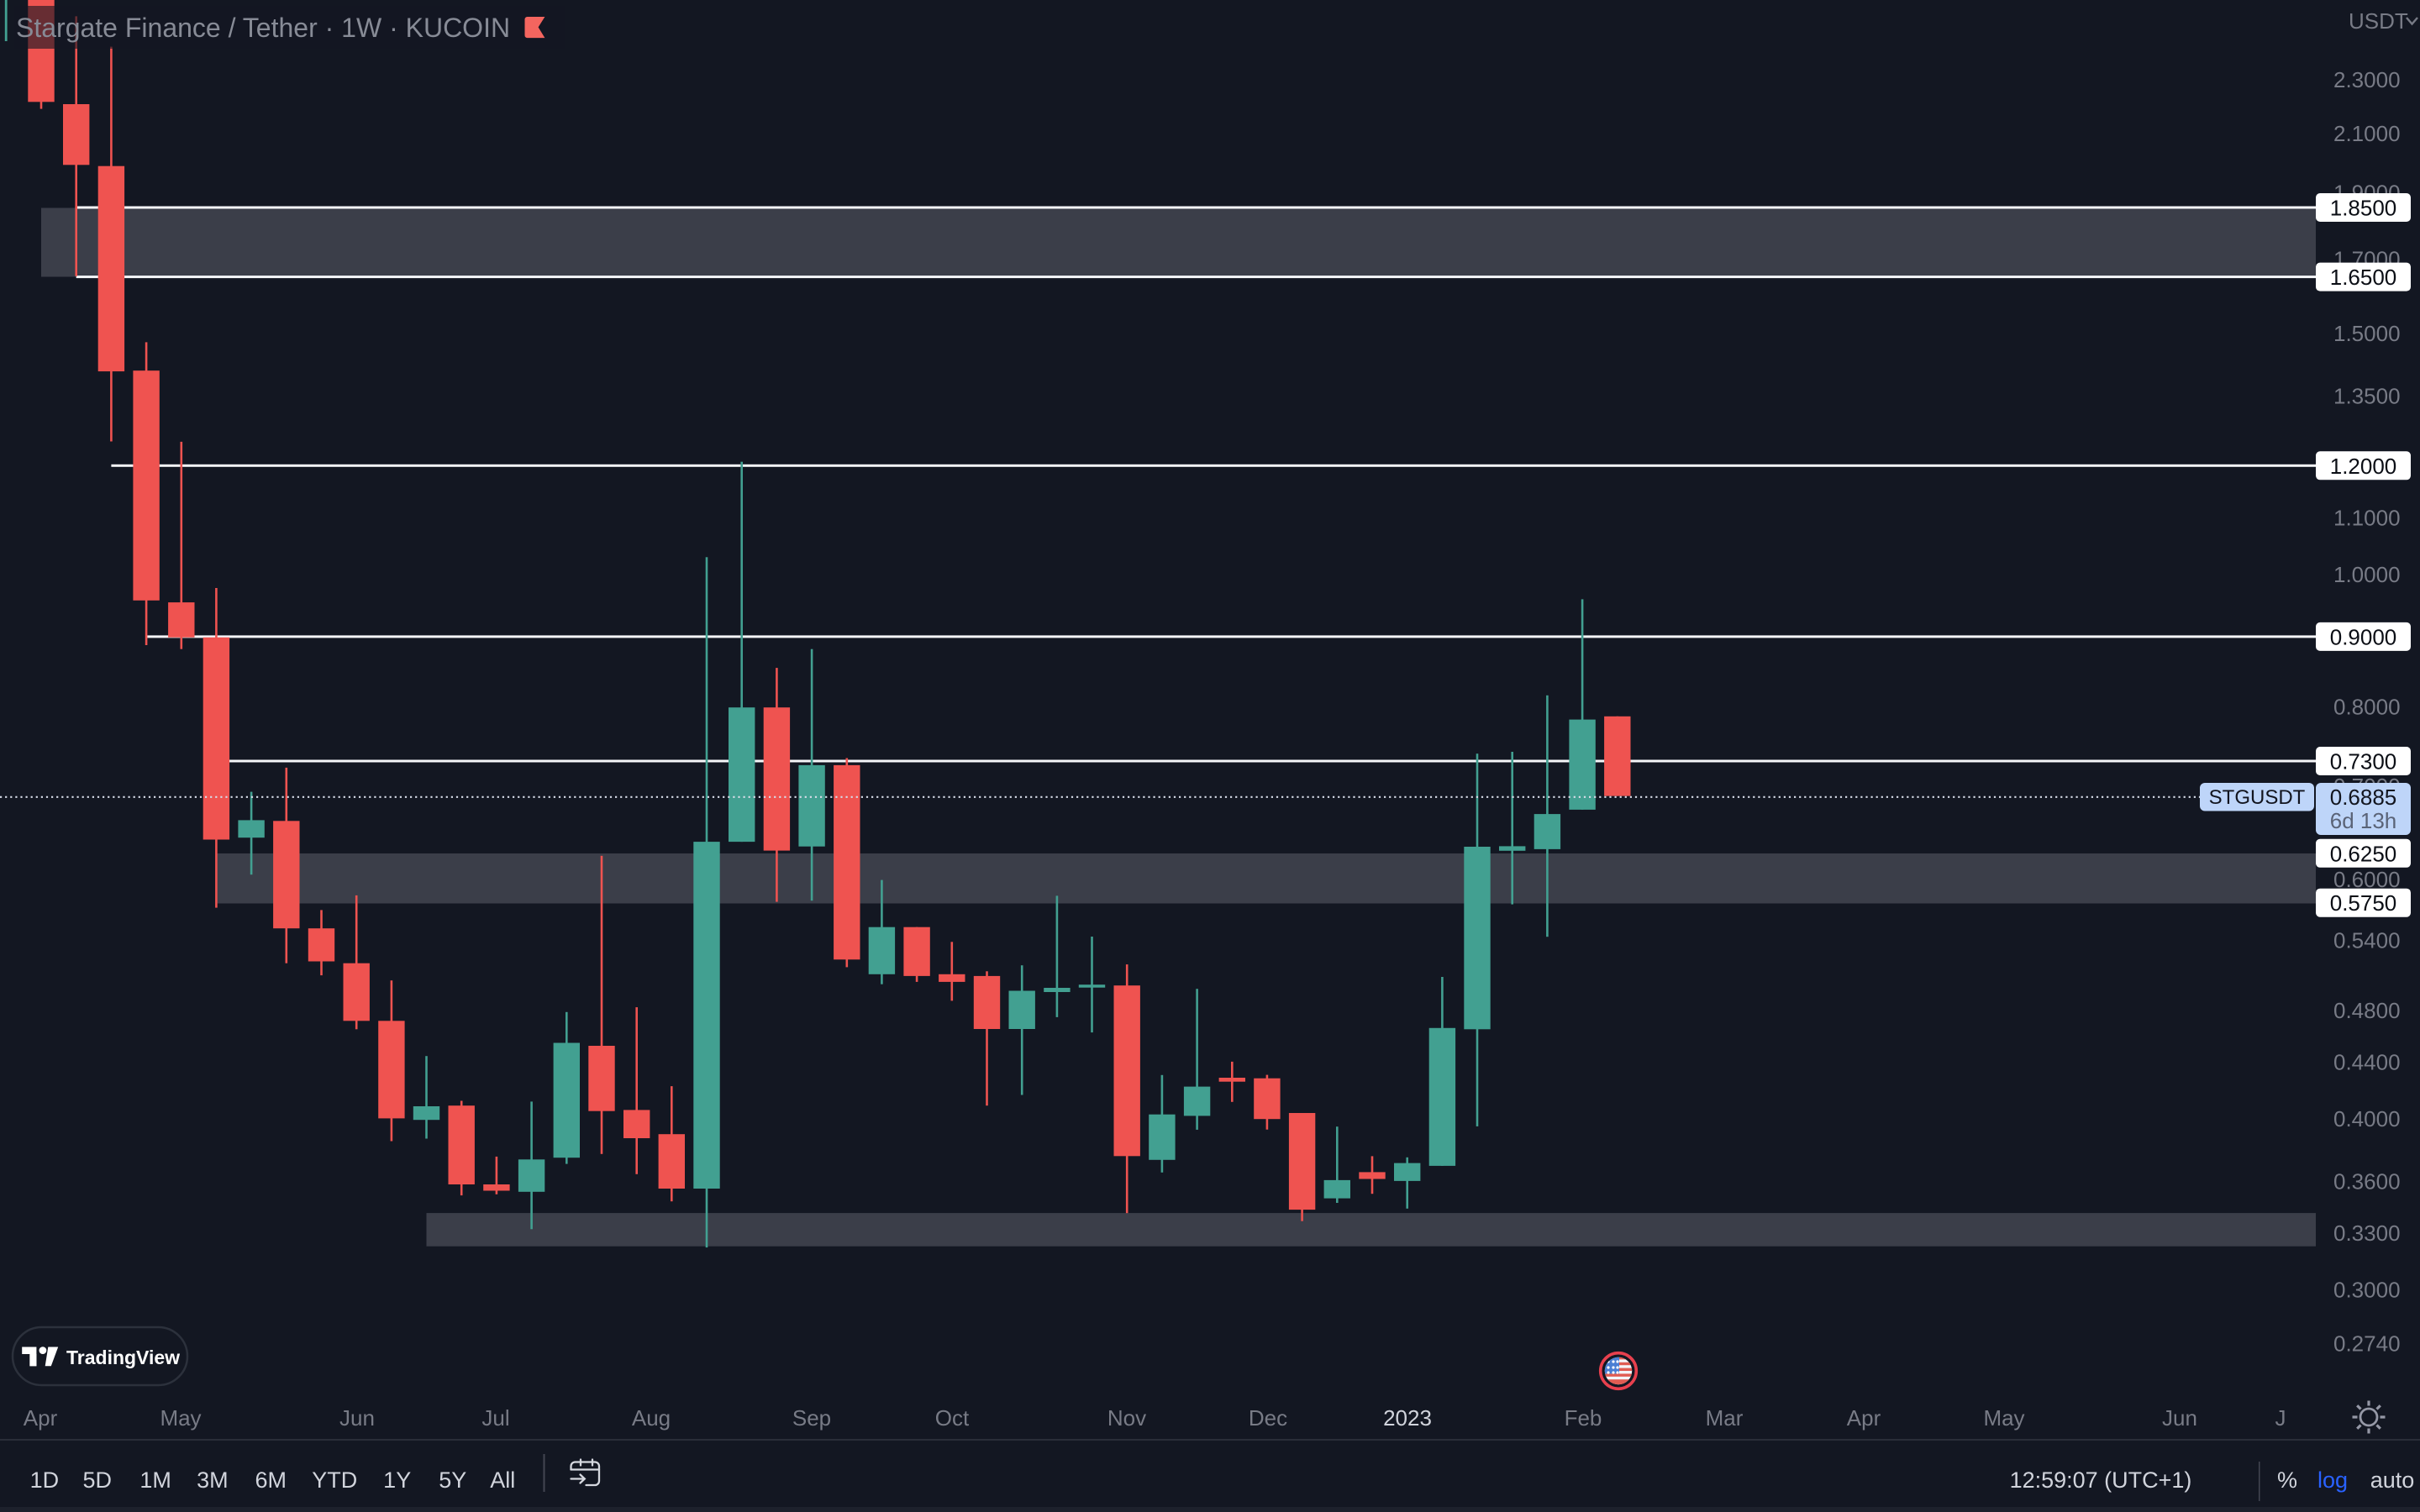 This screenshot has height=1512, width=2420. I want to click on svg-text: Feb, so click(1584, 1418).